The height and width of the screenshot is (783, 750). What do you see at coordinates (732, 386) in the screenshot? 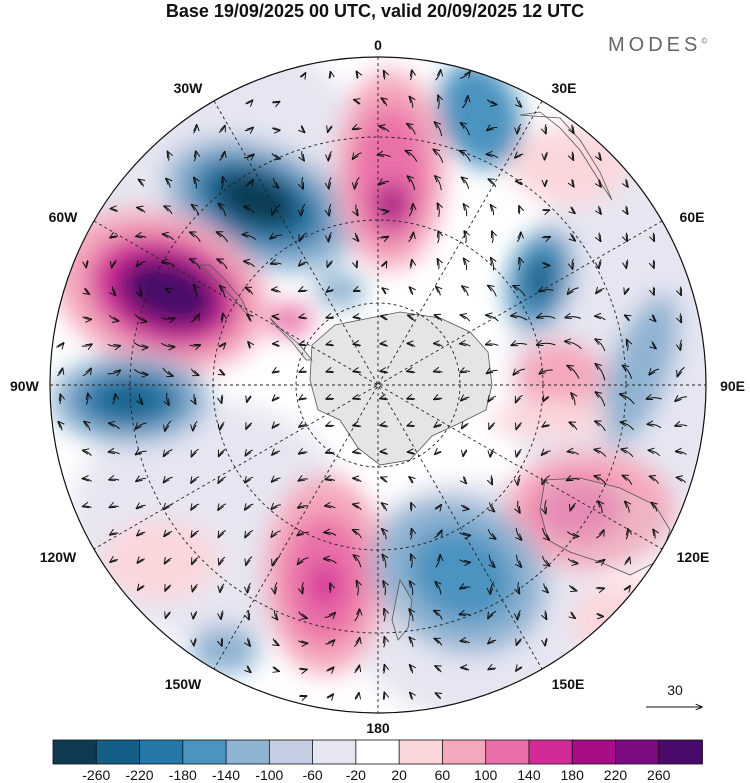
I see `lon-label-90e: 90E` at bounding box center [732, 386].